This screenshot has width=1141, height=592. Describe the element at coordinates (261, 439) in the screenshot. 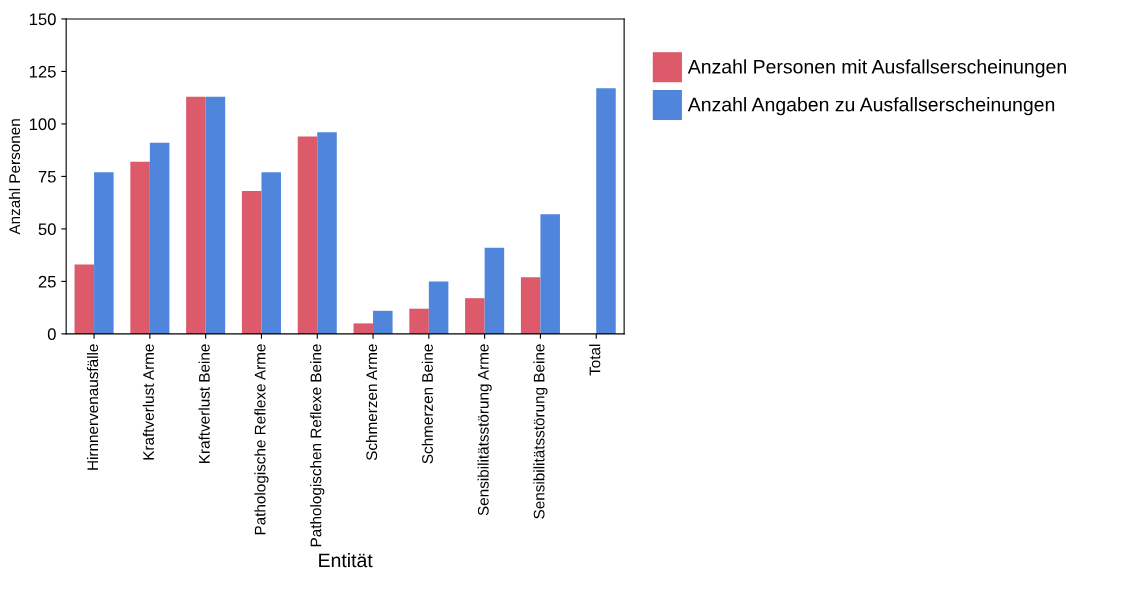

I see `x-tick-label: Pathologische Reflexe Arme` at that location.